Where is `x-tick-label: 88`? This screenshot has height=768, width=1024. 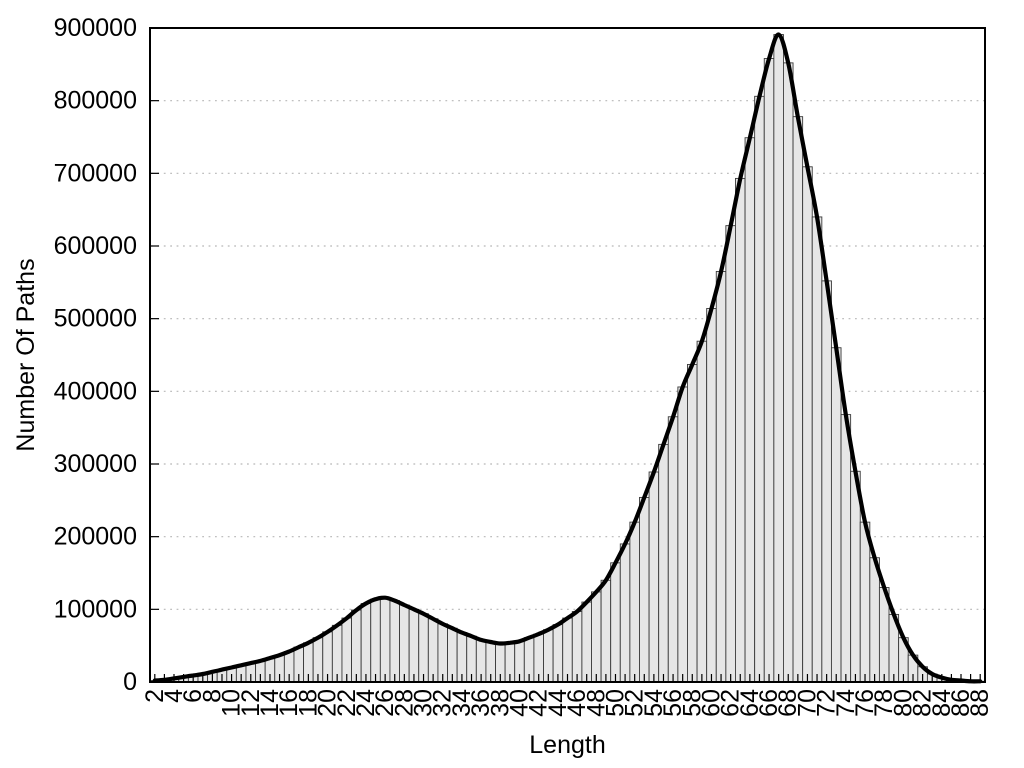
x-tick-label: 88 is located at coordinates (980, 703).